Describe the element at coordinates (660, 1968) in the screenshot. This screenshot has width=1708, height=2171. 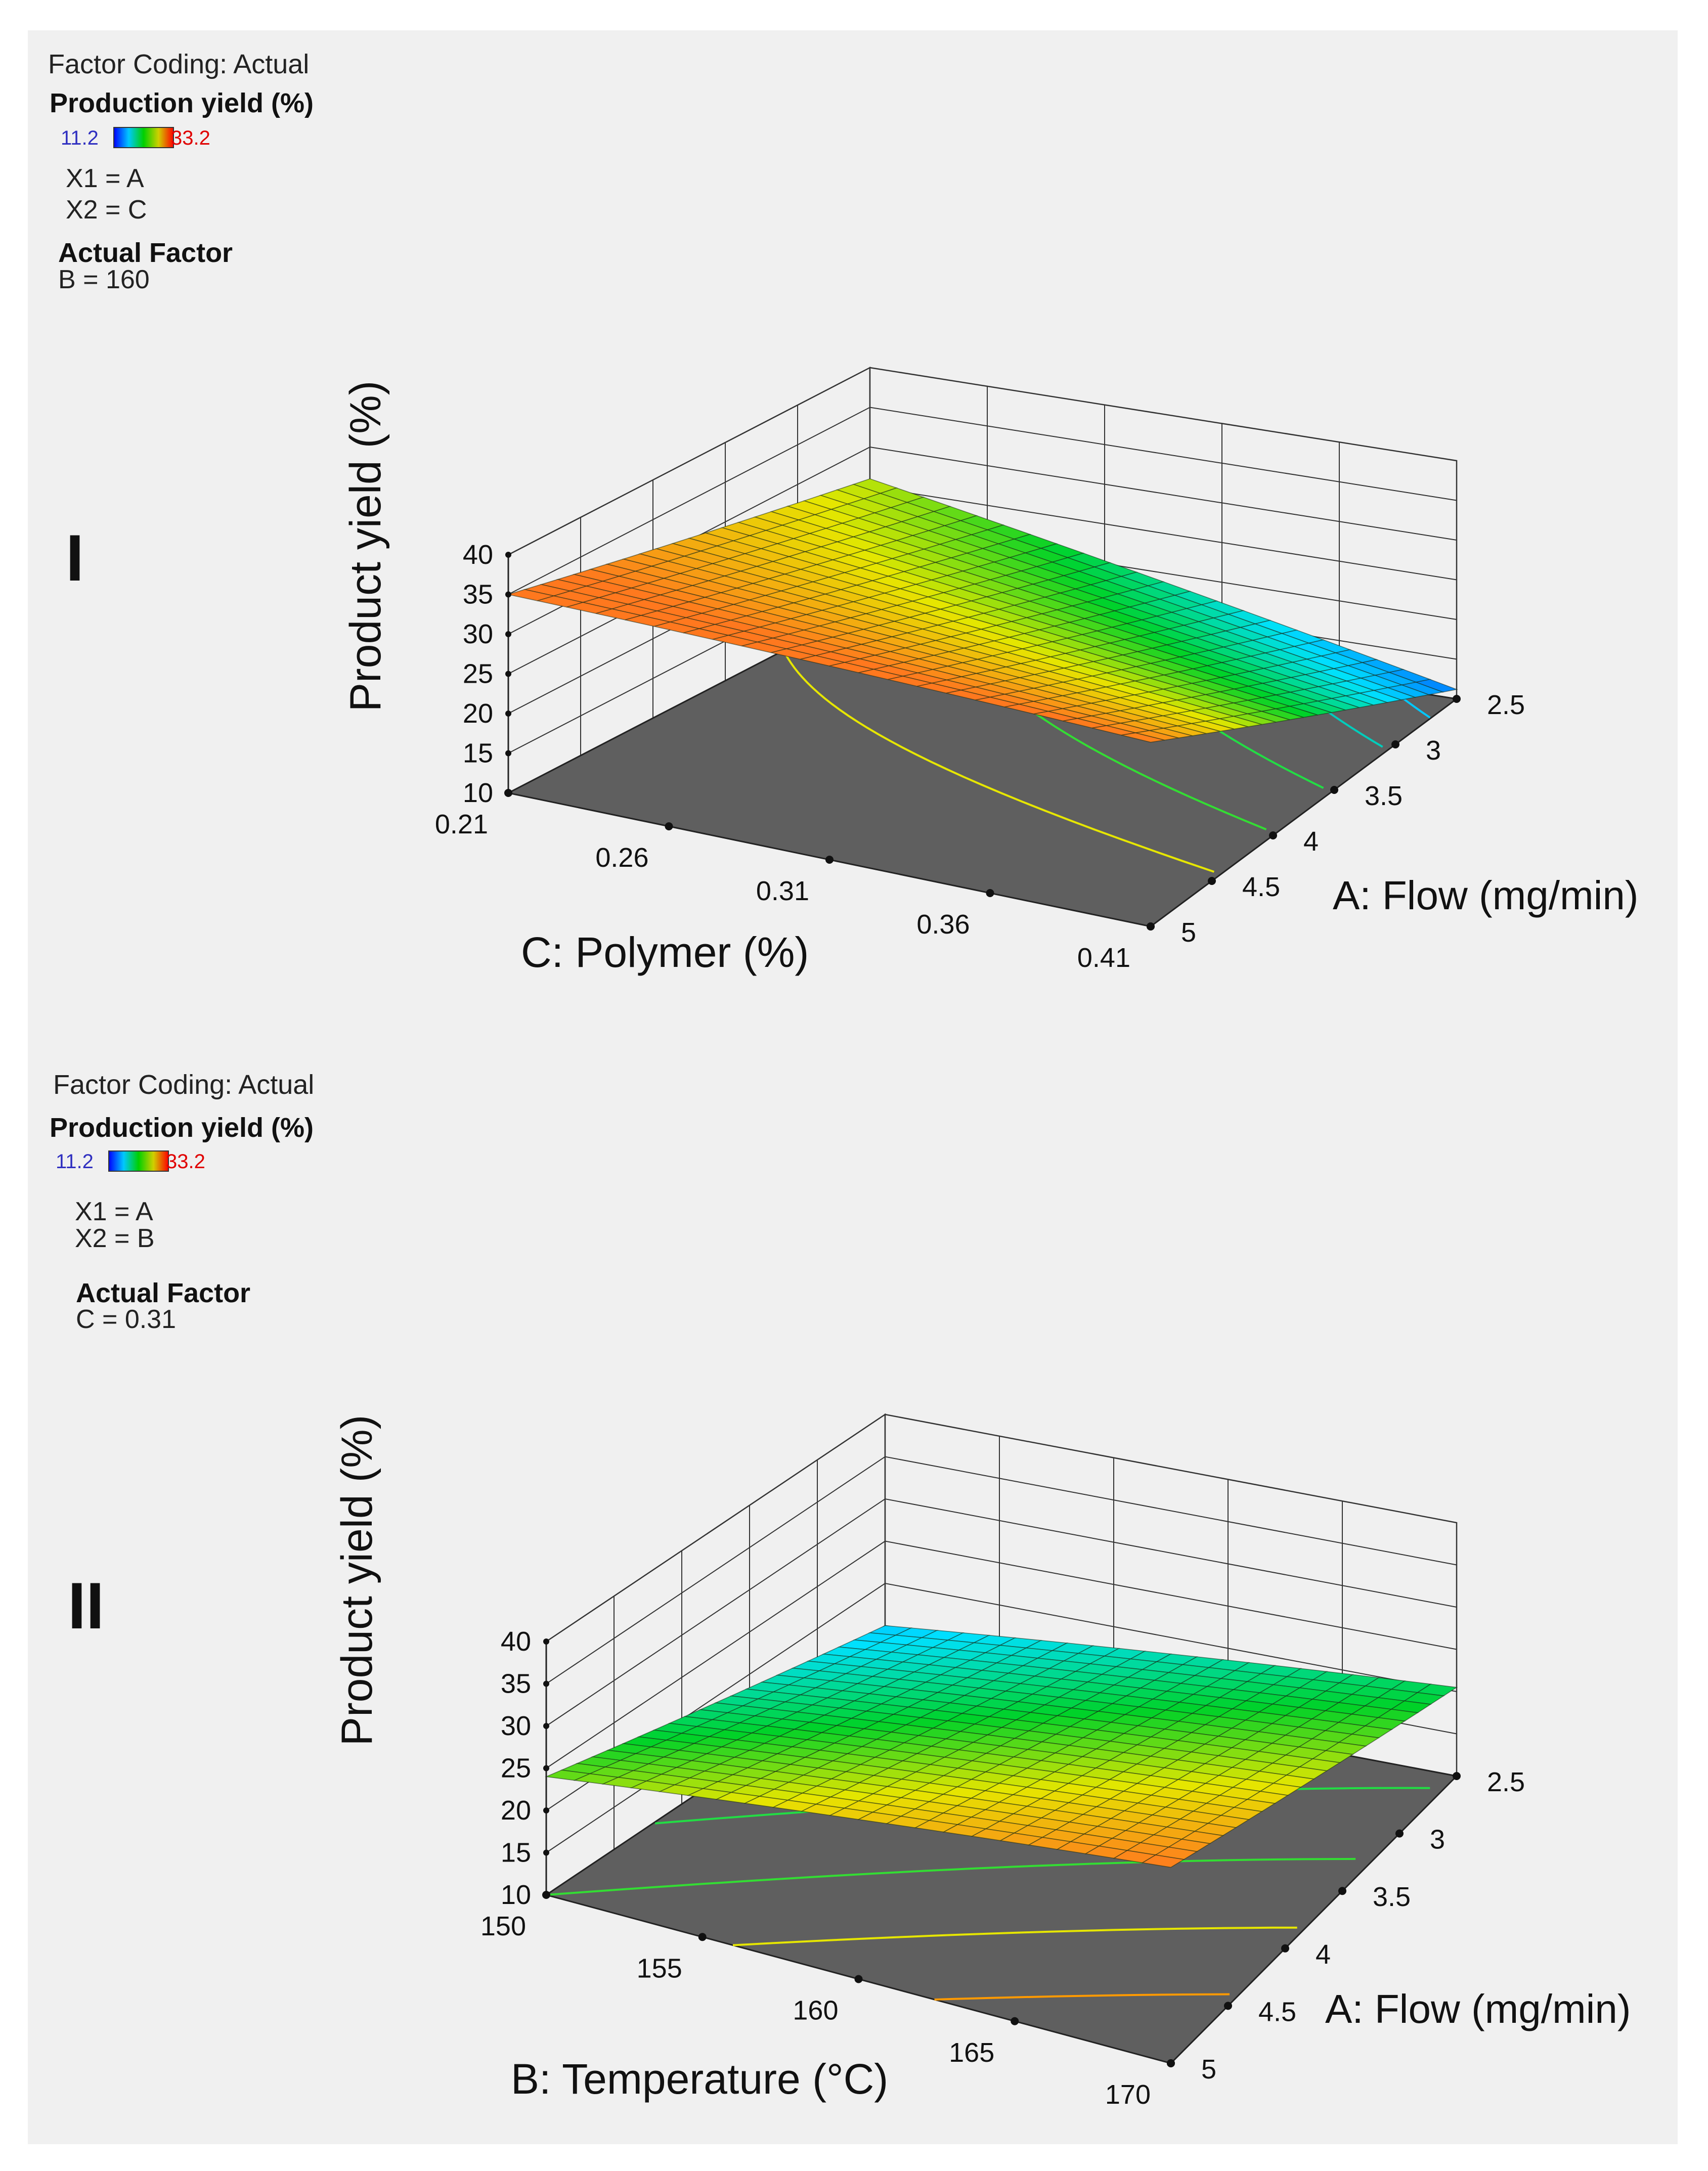
I see `x-tick-label: 155` at that location.